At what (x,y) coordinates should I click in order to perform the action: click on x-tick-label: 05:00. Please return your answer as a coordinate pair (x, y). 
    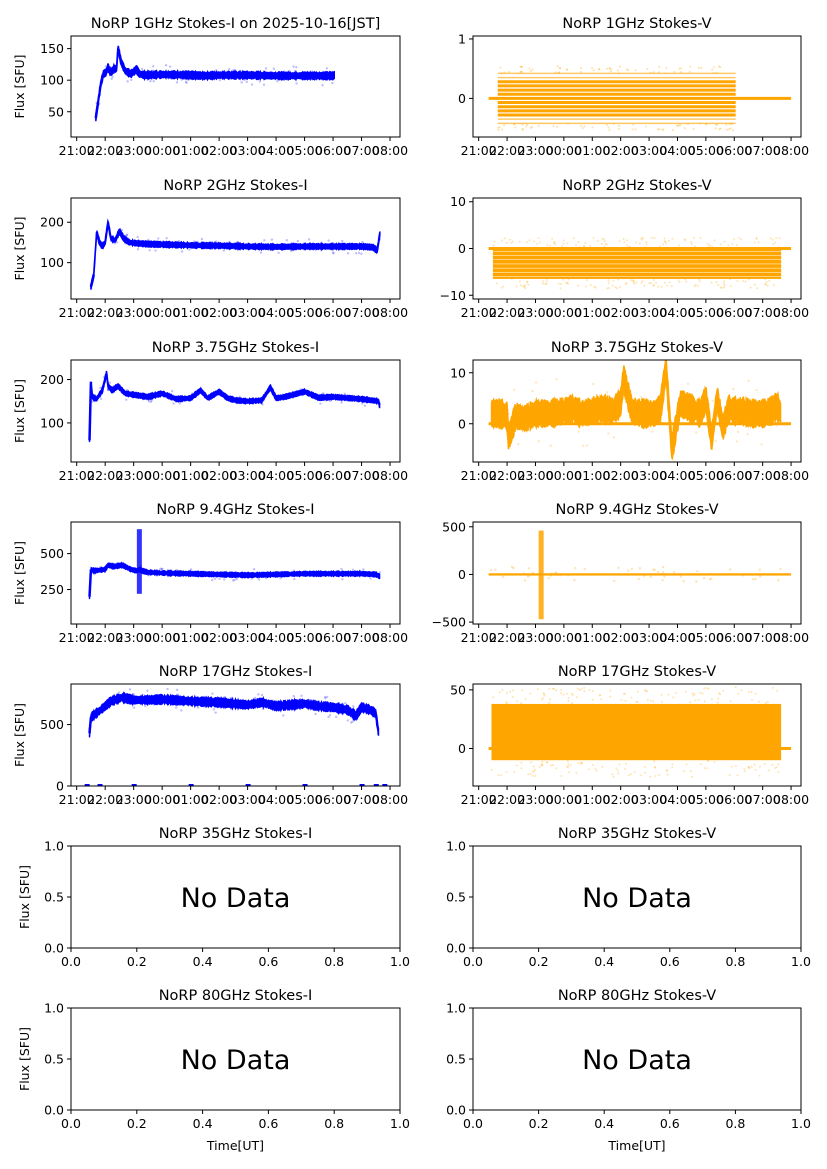
    Looking at the image, I should click on (305, 312).